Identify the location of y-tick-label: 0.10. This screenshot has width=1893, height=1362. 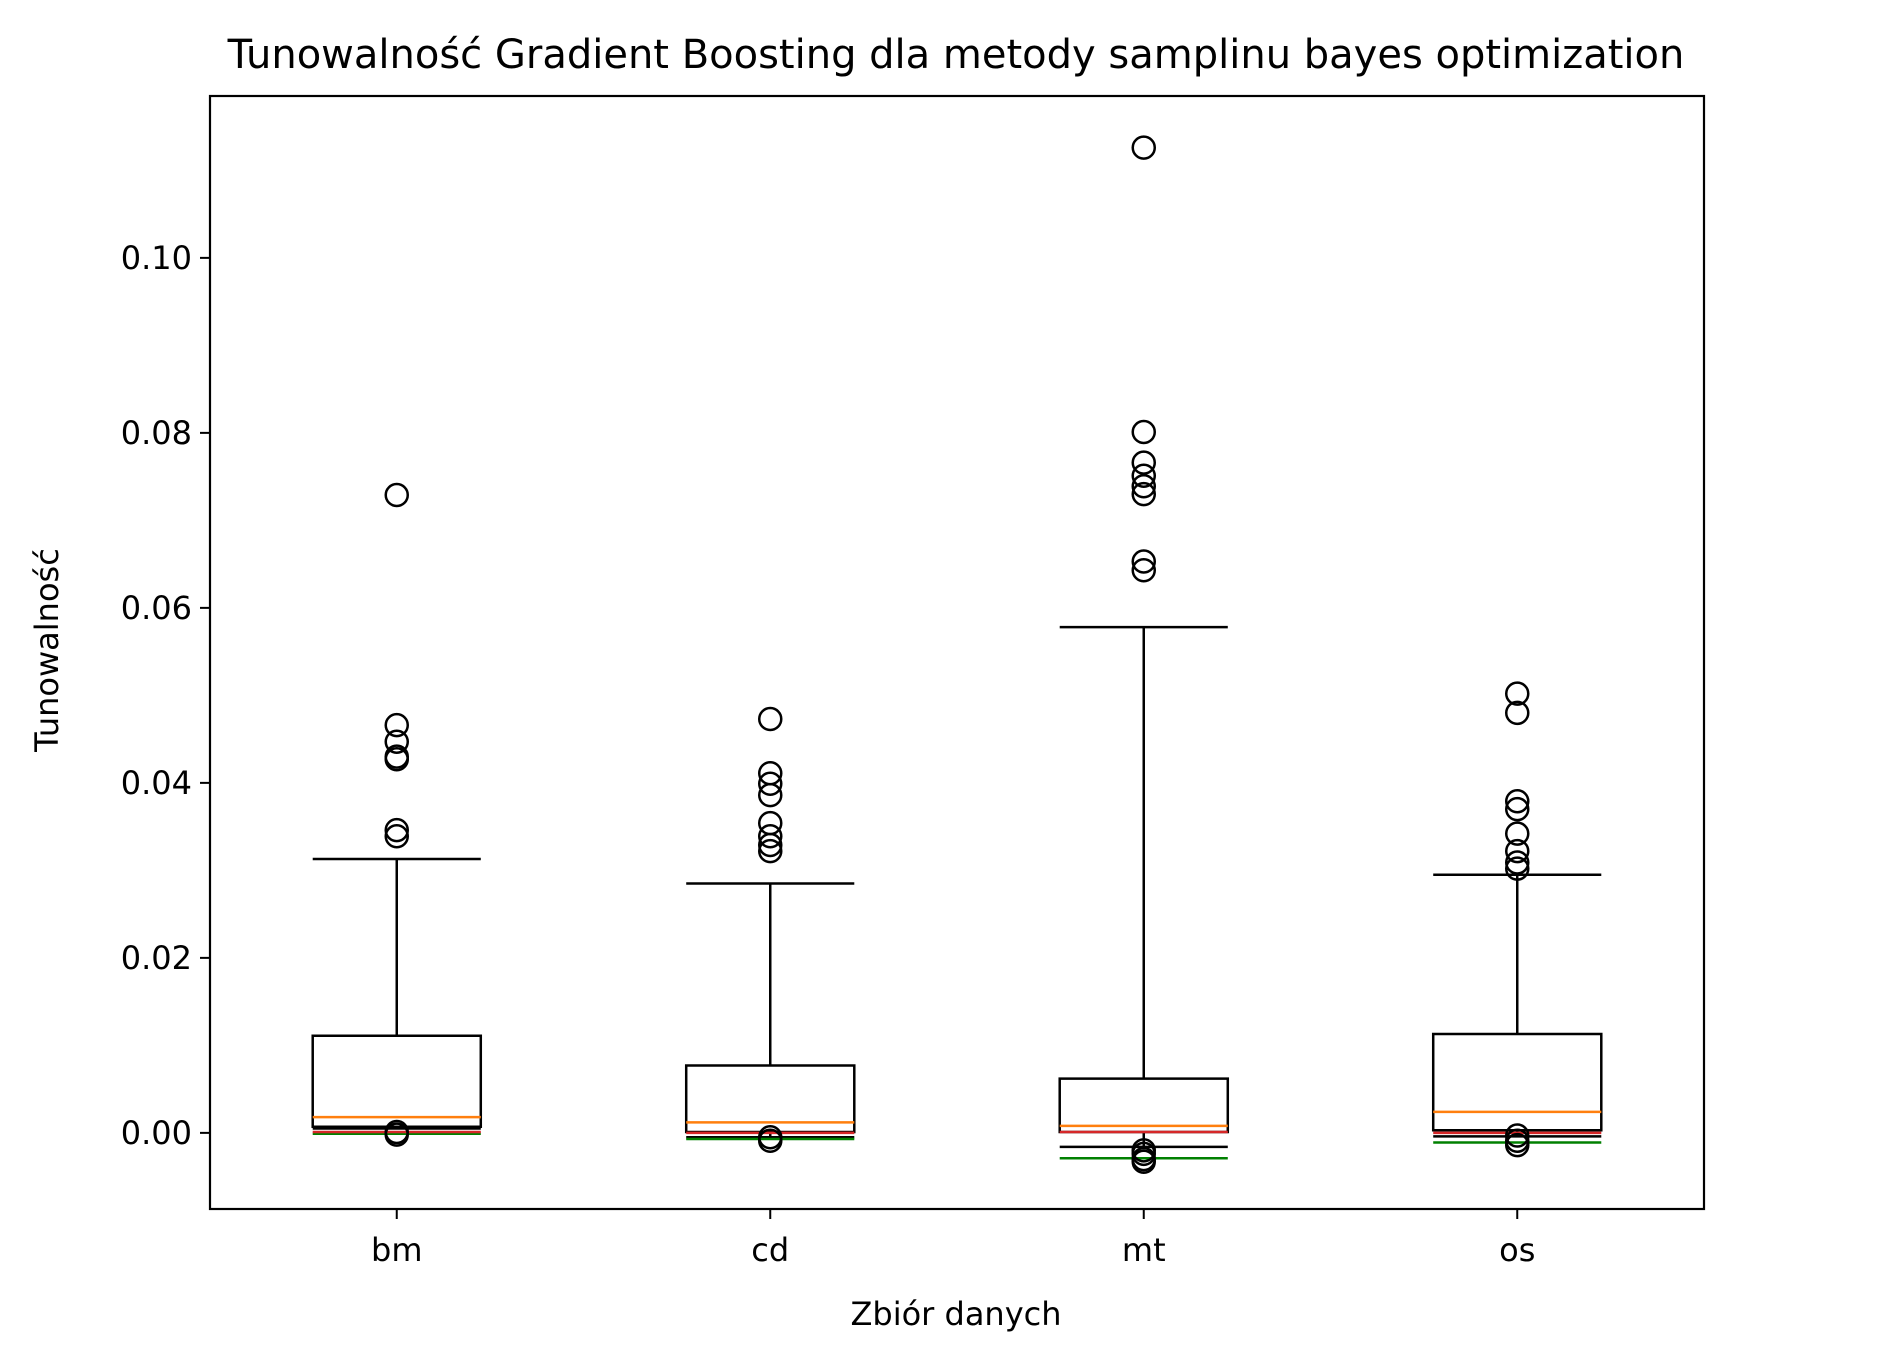
(156, 258).